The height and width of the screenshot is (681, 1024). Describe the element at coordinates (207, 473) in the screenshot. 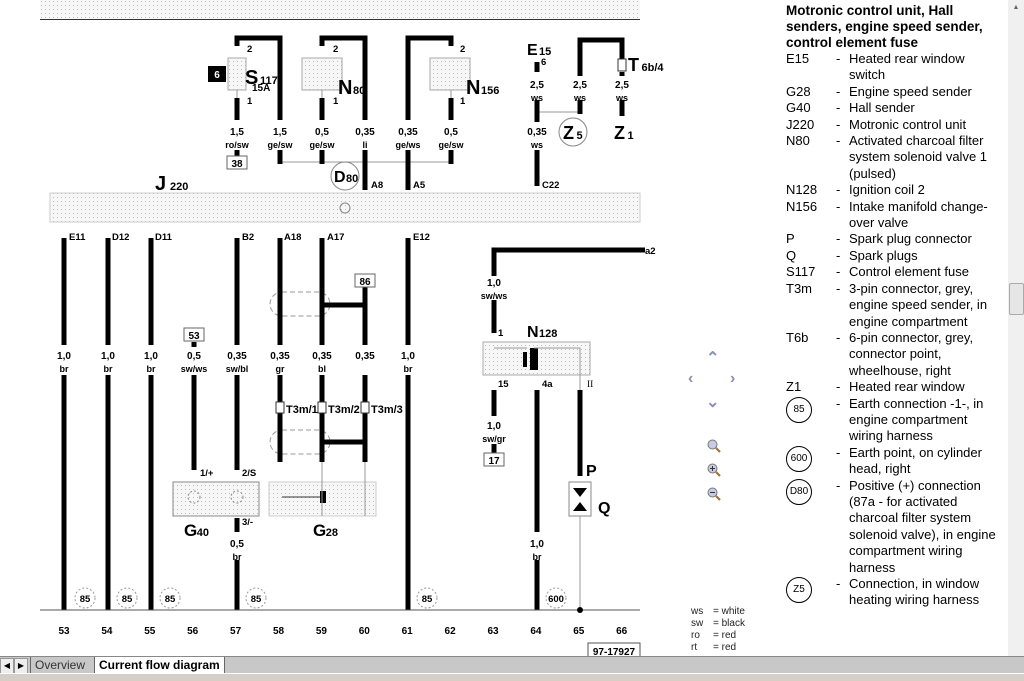

I see `pin-label: 1/+` at that location.